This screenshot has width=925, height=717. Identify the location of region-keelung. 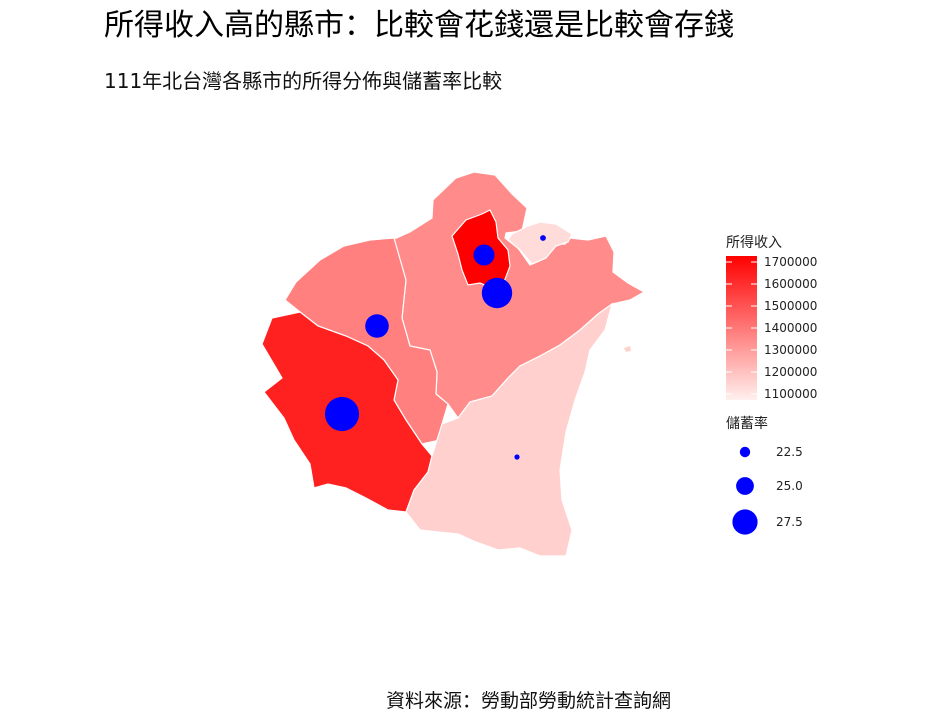
(540, 243).